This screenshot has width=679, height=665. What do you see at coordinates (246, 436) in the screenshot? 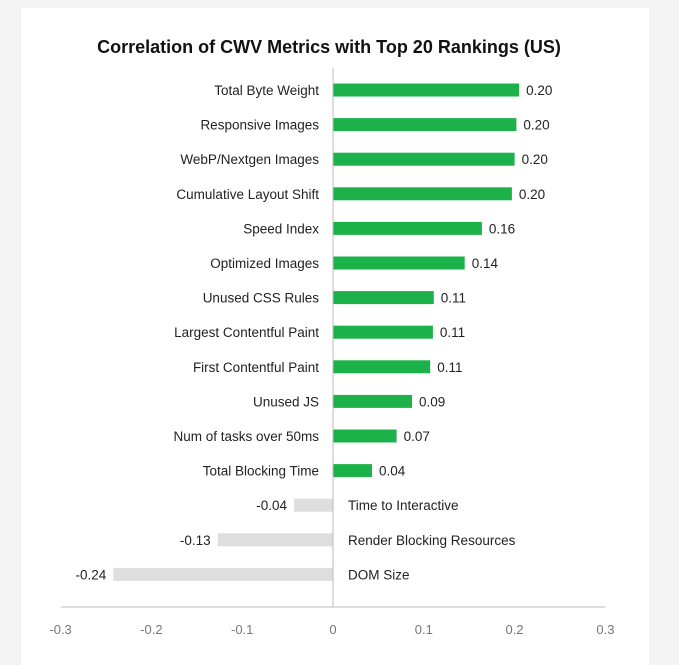
I see `category-label: Num of tasks over 50ms` at bounding box center [246, 436].